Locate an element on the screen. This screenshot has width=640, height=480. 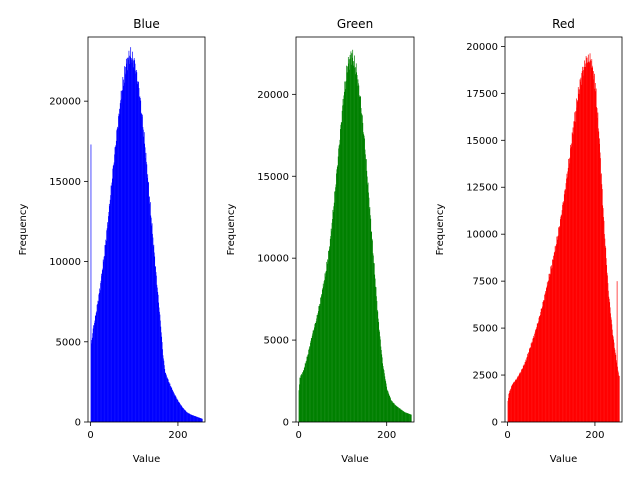
red-chart-title: Red is located at coordinates (563, 24).